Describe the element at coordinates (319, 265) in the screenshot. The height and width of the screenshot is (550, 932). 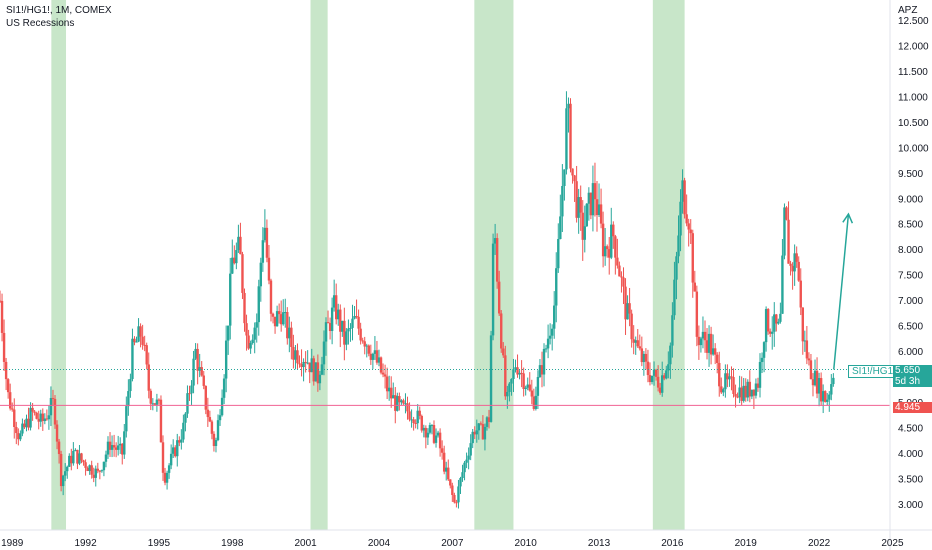
I see `recession-band` at that location.